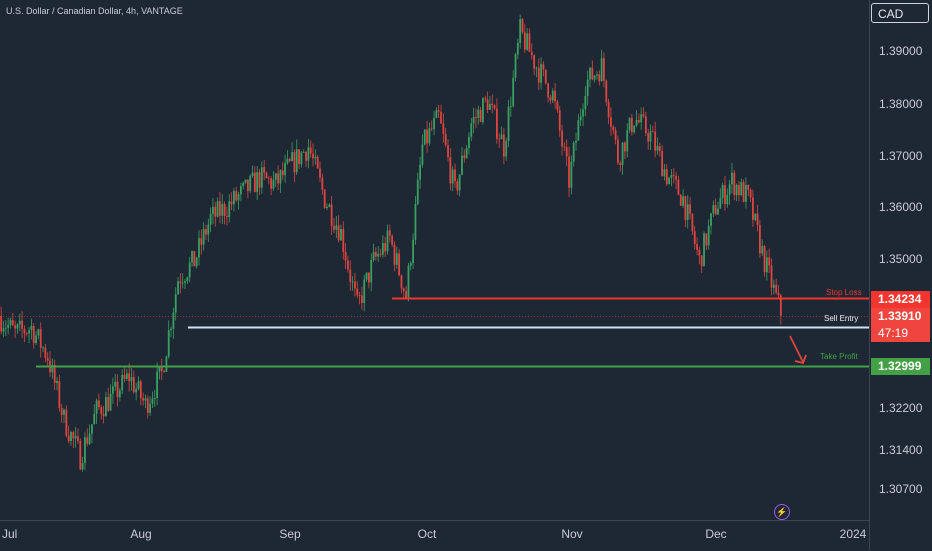 This screenshot has width=932, height=551. I want to click on time-tick: 2024, so click(853, 534).